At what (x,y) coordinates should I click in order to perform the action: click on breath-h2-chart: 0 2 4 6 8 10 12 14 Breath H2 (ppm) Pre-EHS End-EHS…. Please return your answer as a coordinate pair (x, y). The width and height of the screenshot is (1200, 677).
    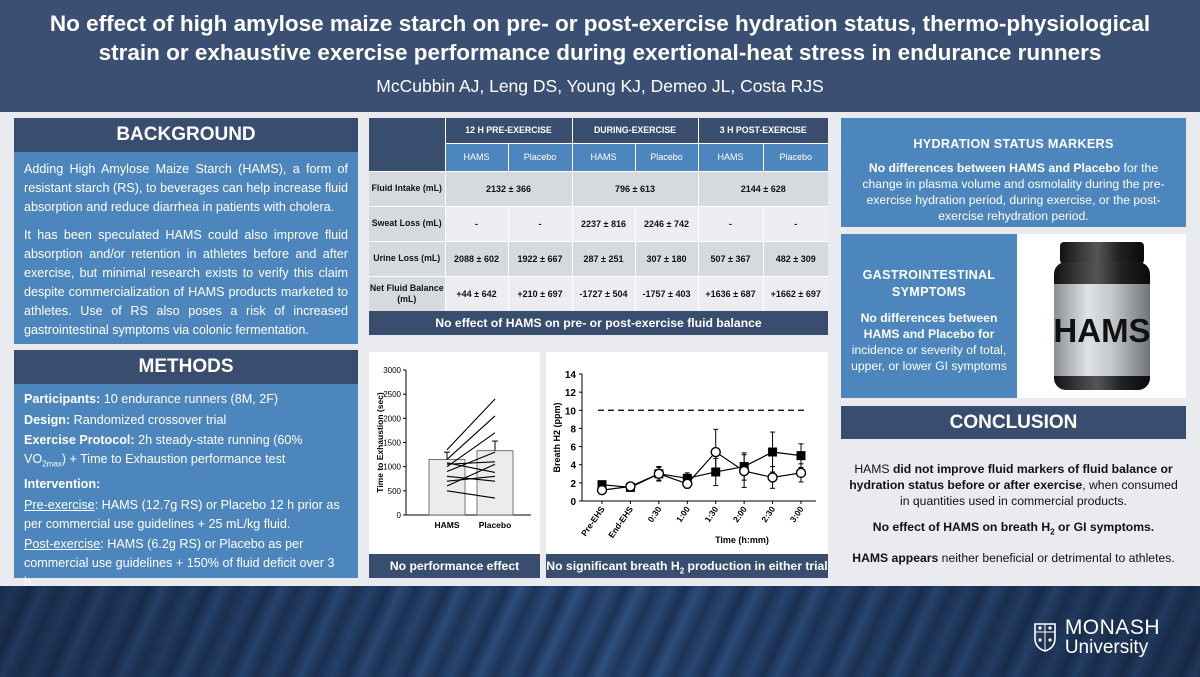
    Looking at the image, I should click on (684, 457).